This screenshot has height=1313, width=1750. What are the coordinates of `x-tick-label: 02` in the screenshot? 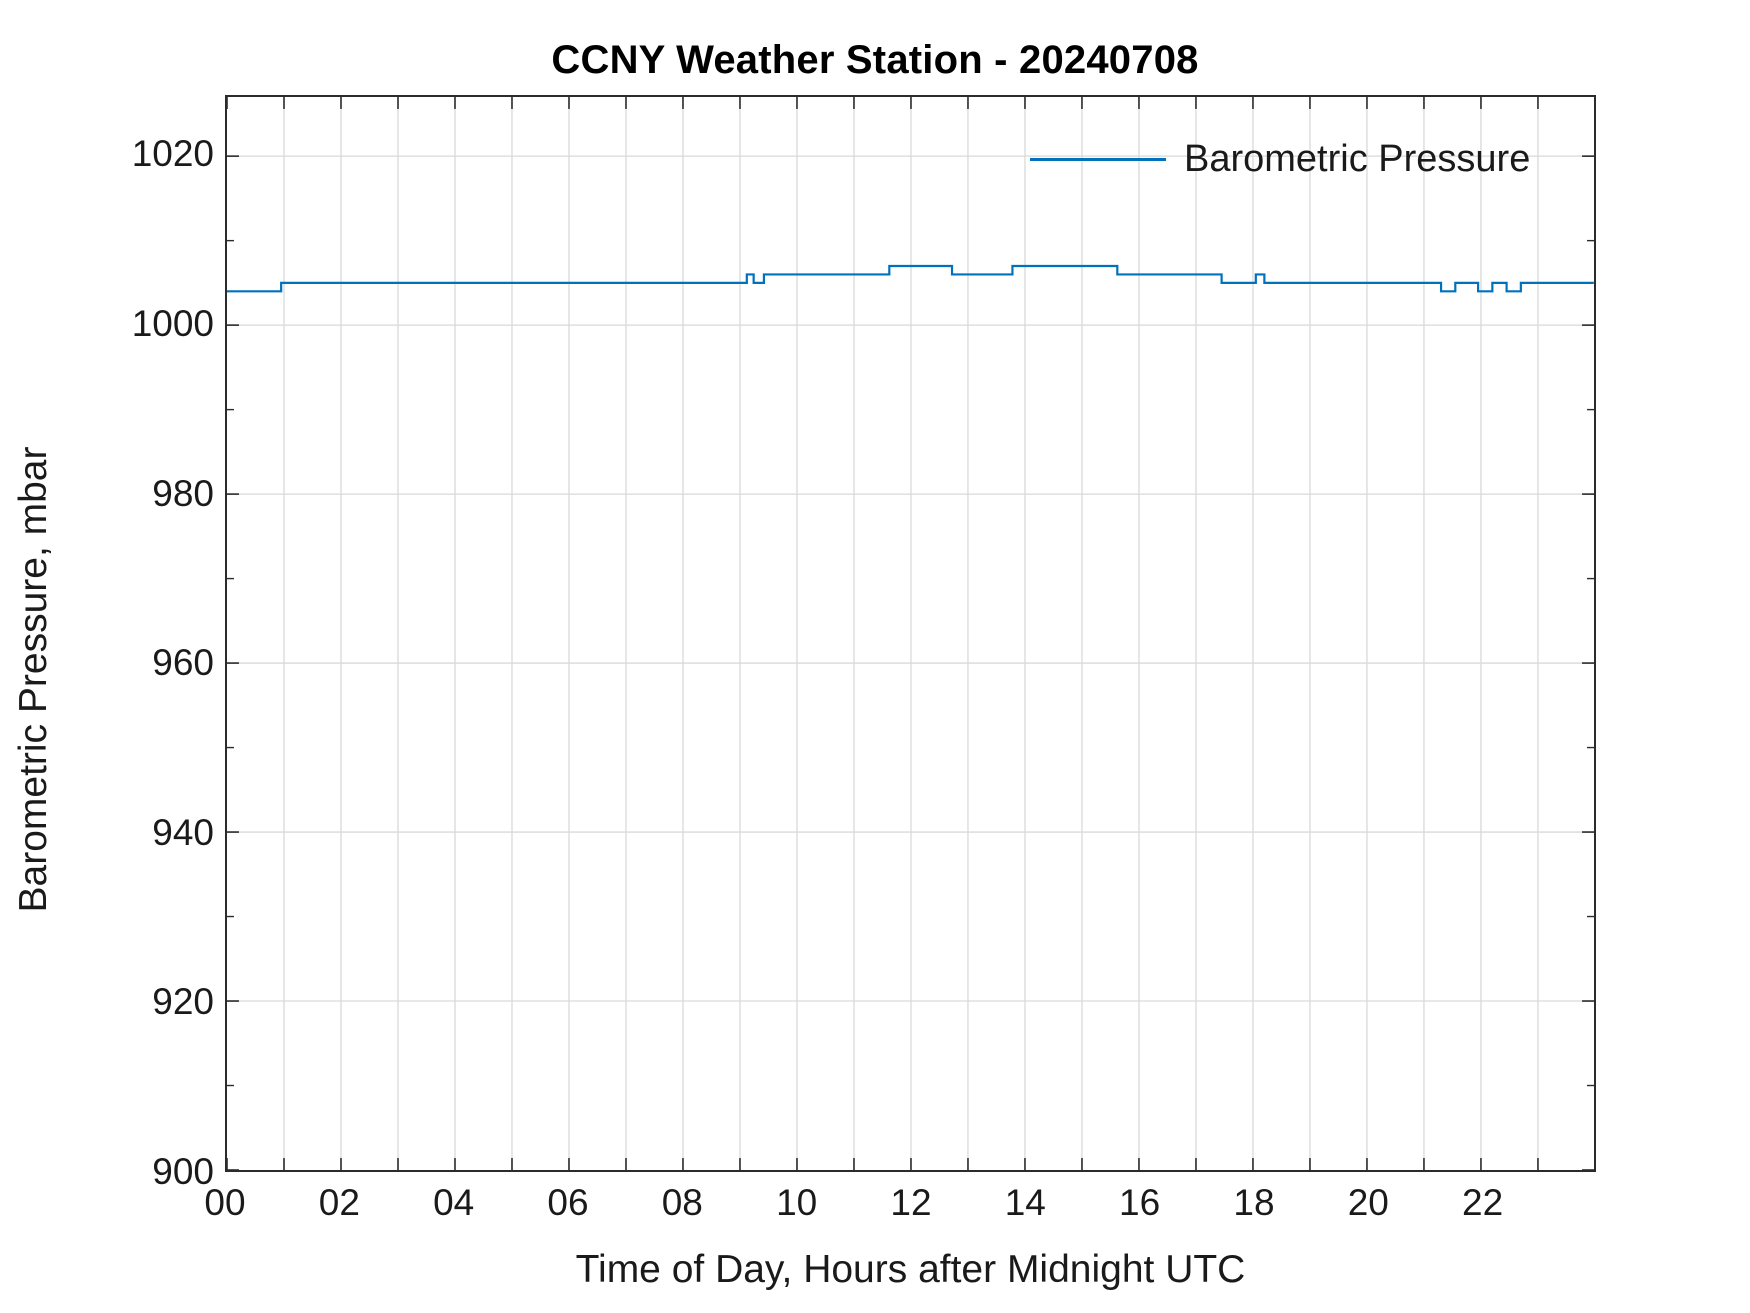 It's located at (339, 1202).